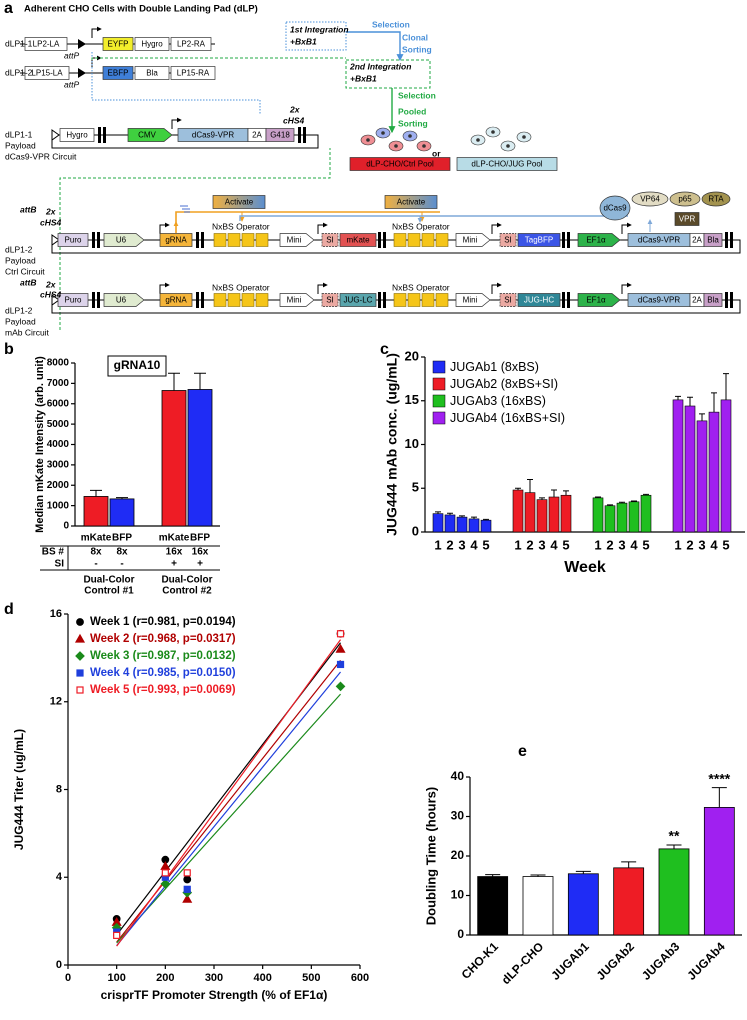  What do you see at coordinates (319, 29) in the screenshot?
I see `diagram-label: 1st Integration` at bounding box center [319, 29].